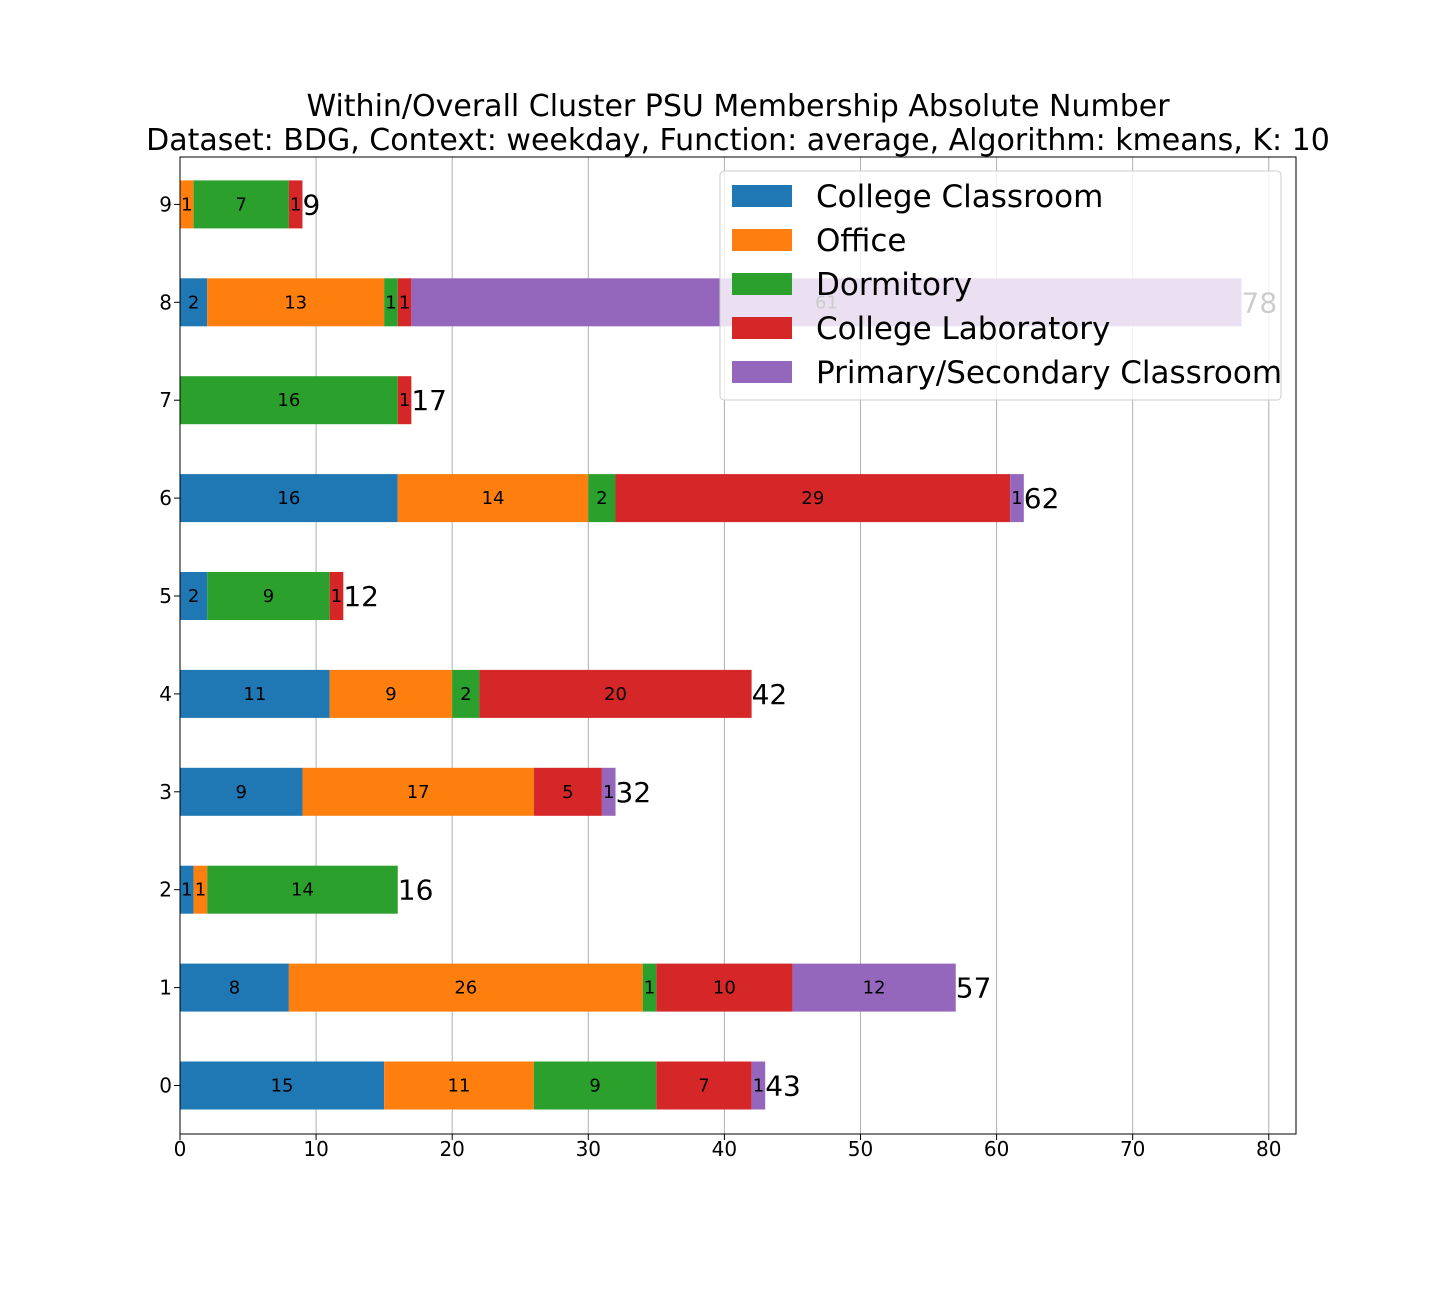  What do you see at coordinates (418, 792) in the screenshot?
I see `segment-label: 17` at bounding box center [418, 792].